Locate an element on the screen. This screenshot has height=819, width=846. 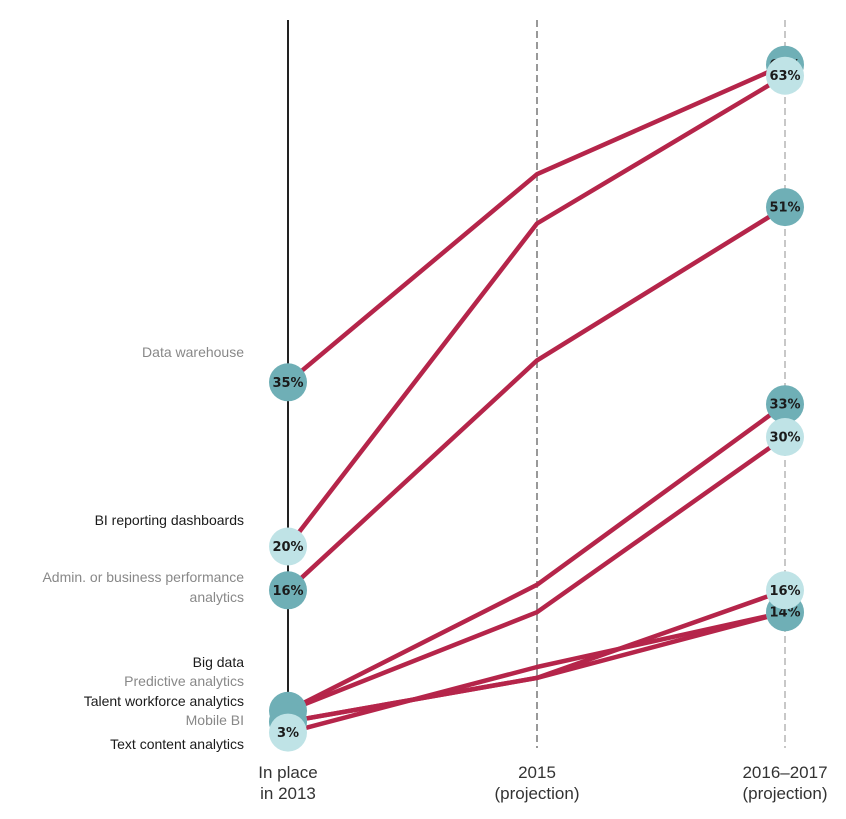
category-label-3-line-1: Admin. or business performance is located at coordinates (143, 577).